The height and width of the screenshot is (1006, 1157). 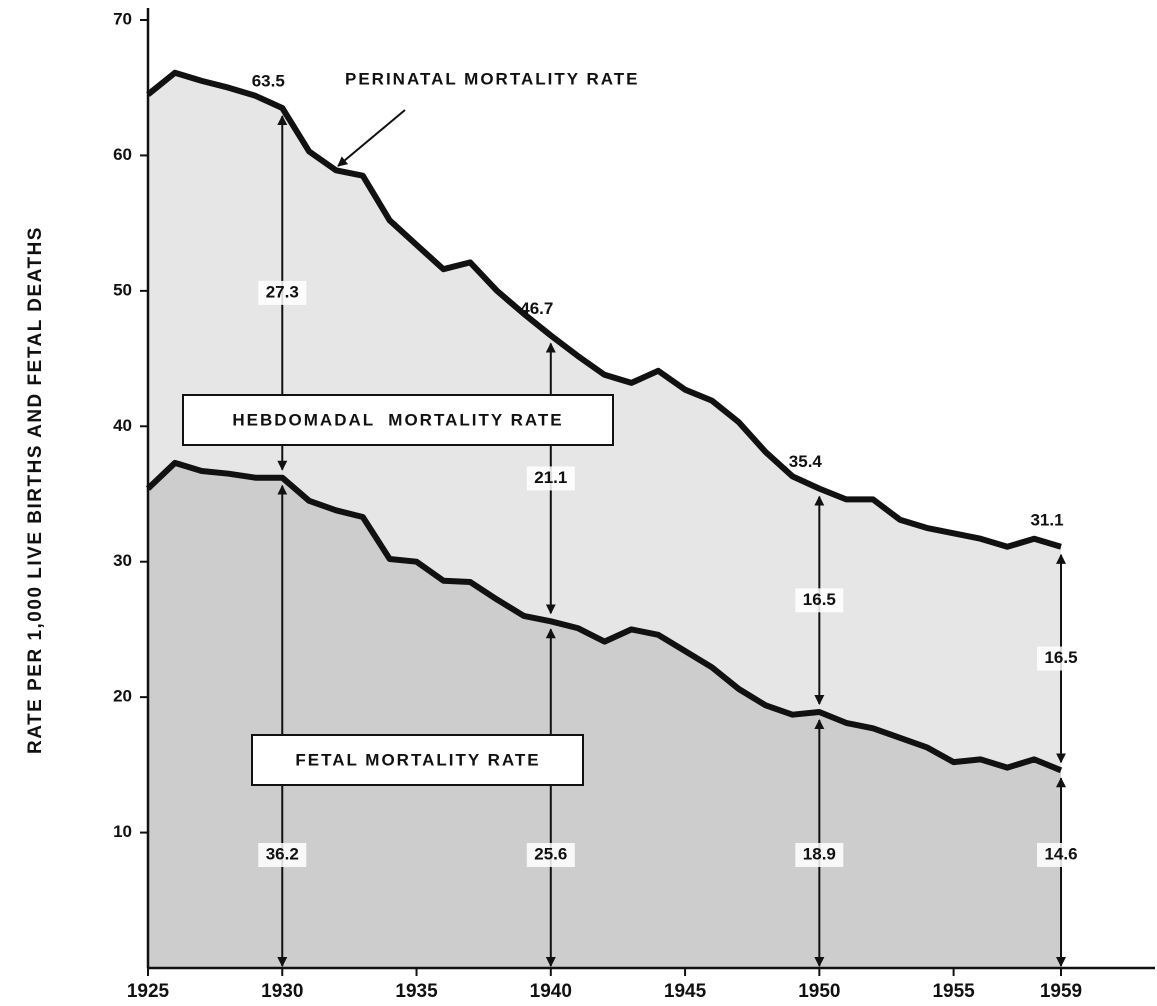 What do you see at coordinates (1061, 991) in the screenshot?
I see `x-tick-label: 1959` at bounding box center [1061, 991].